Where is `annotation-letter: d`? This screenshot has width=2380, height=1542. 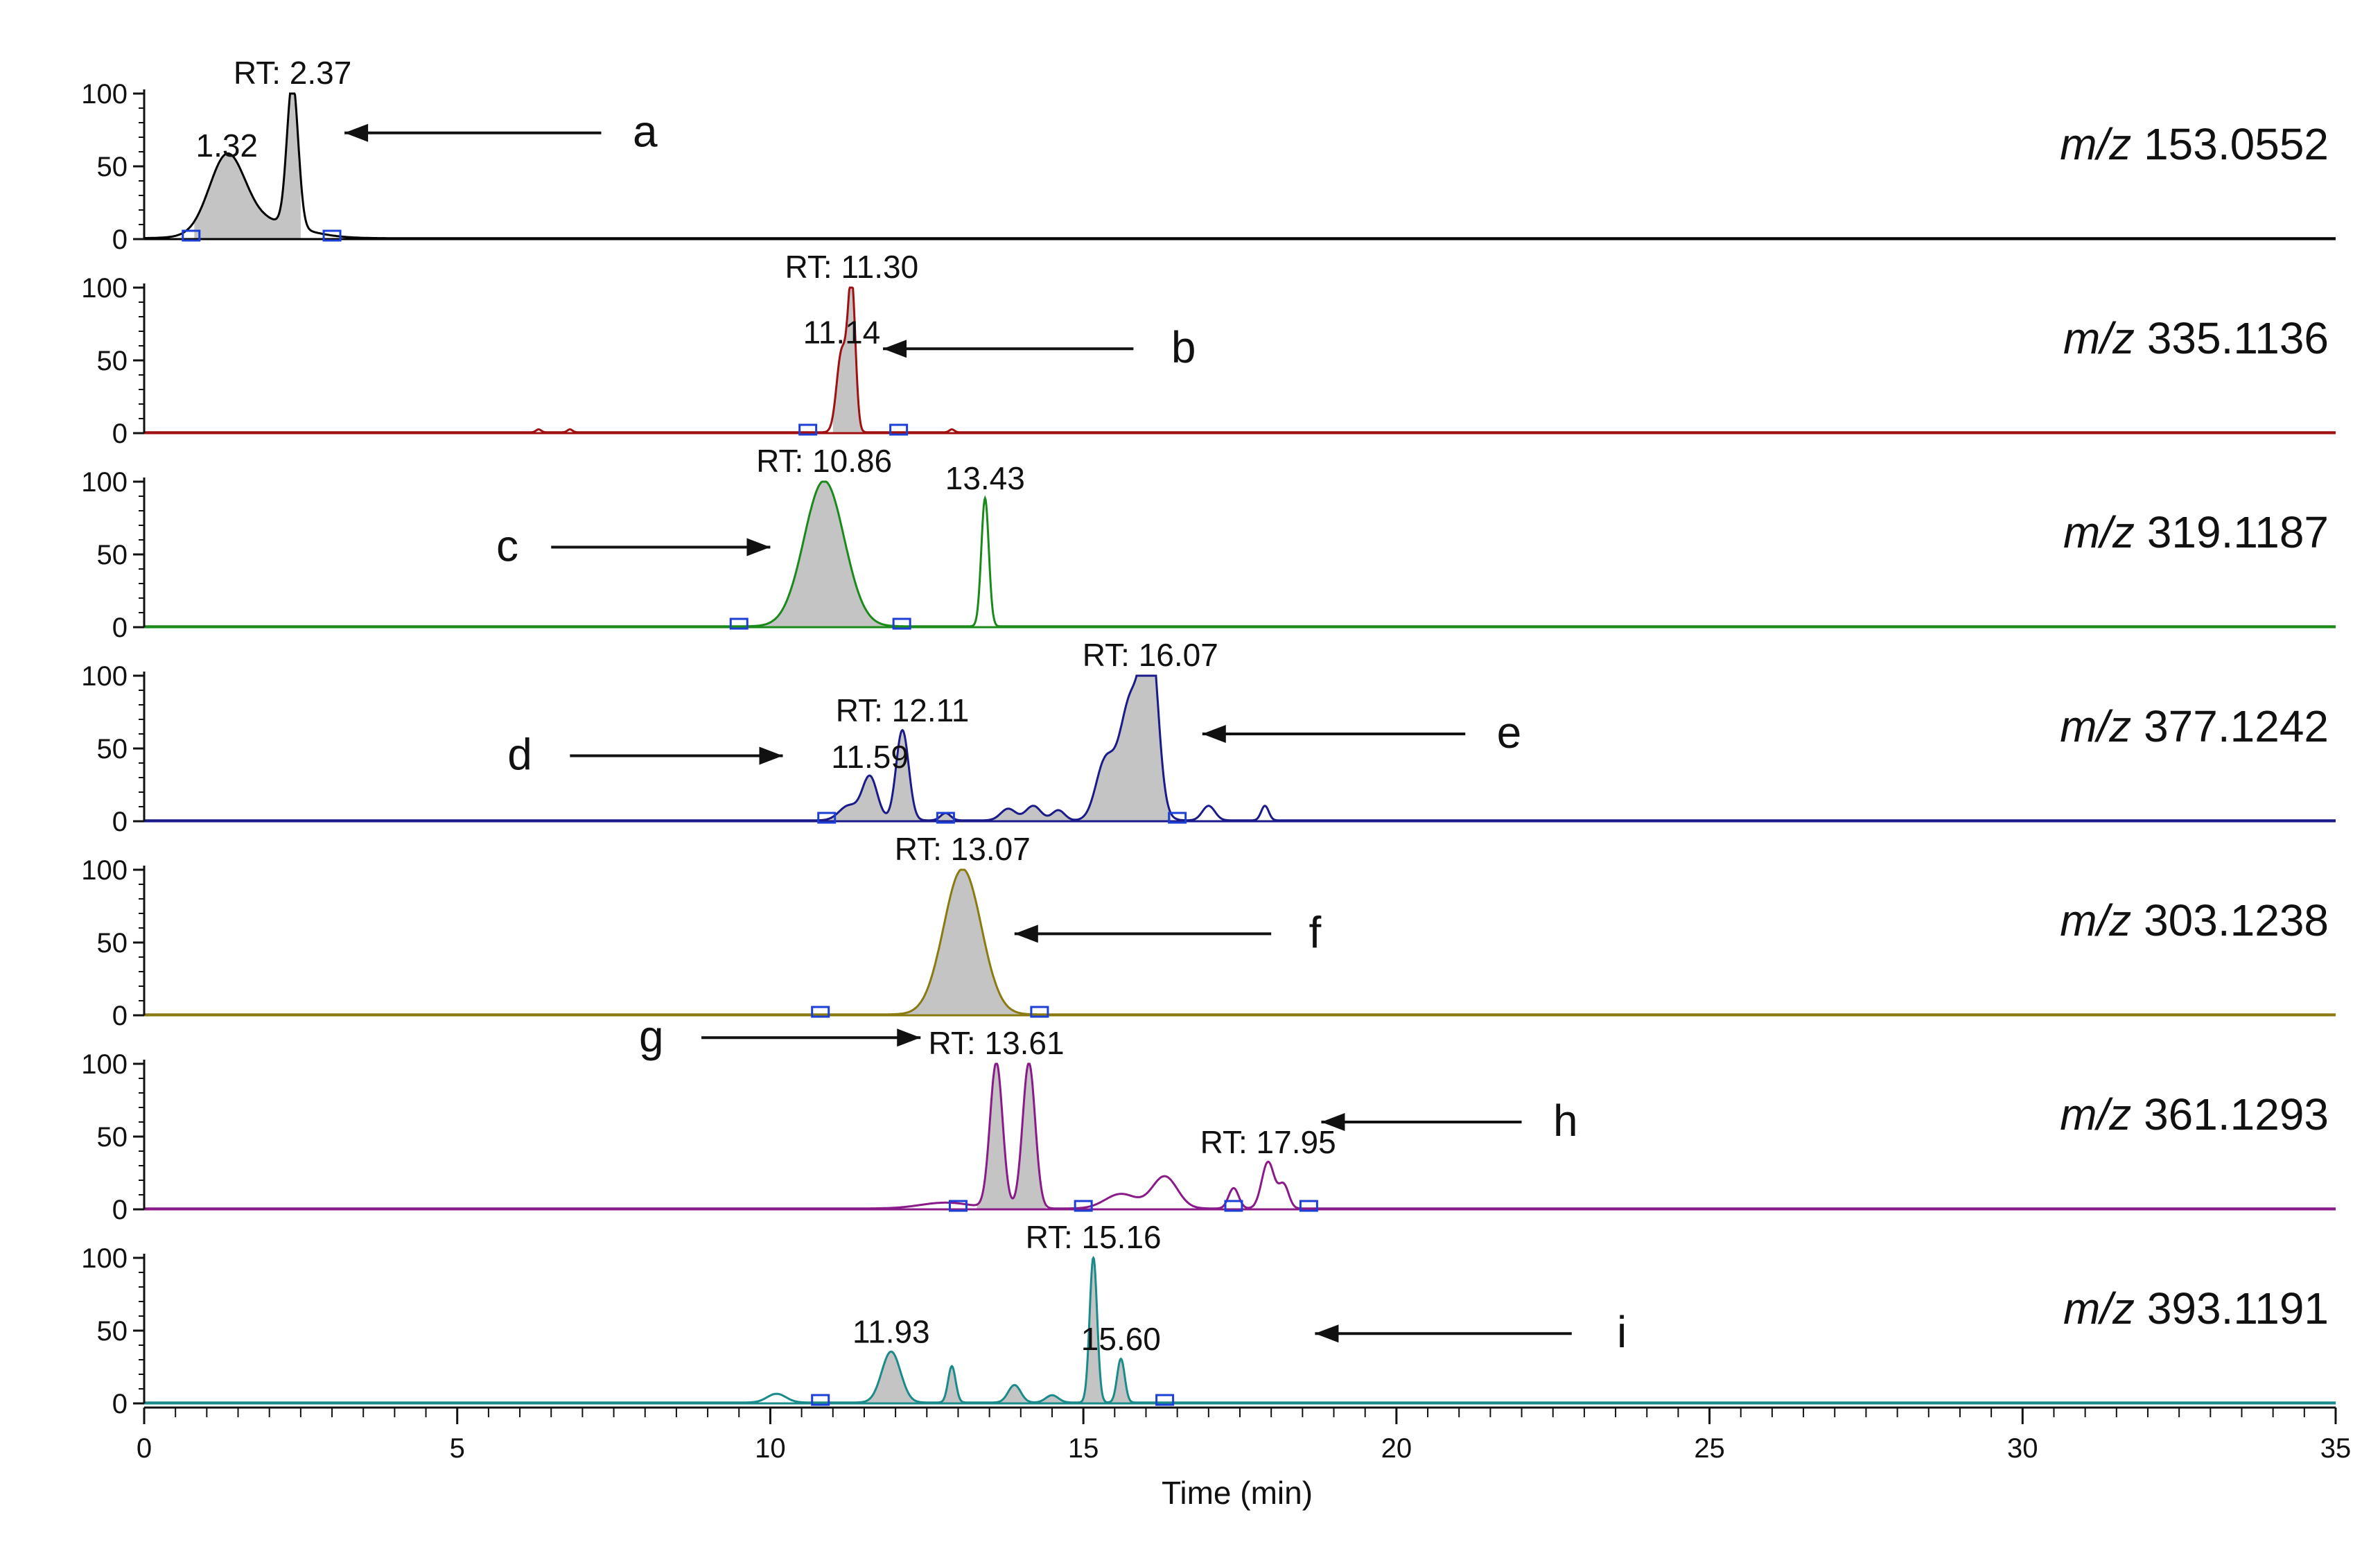 annotation-letter: d is located at coordinates (519, 755).